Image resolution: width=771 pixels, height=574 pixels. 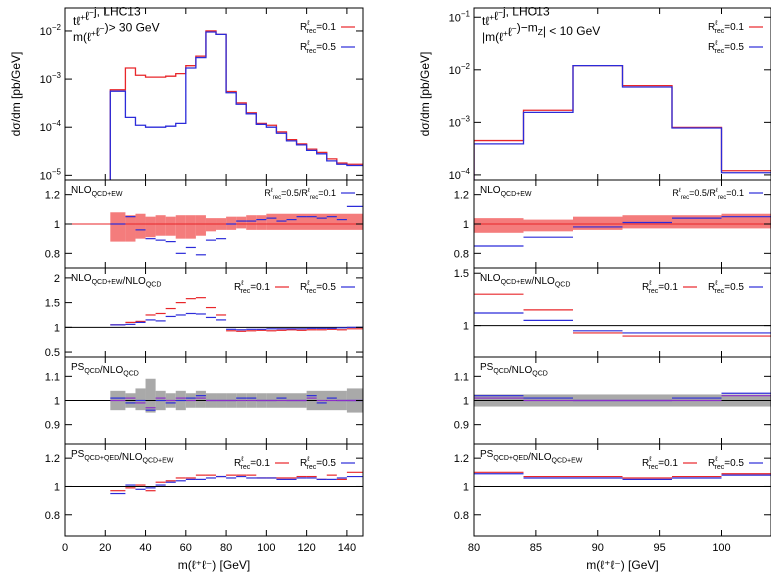 What do you see at coordinates (460, 16) in the screenshot?
I see `y-tick-label: 10⁻¹` at bounding box center [460, 16].